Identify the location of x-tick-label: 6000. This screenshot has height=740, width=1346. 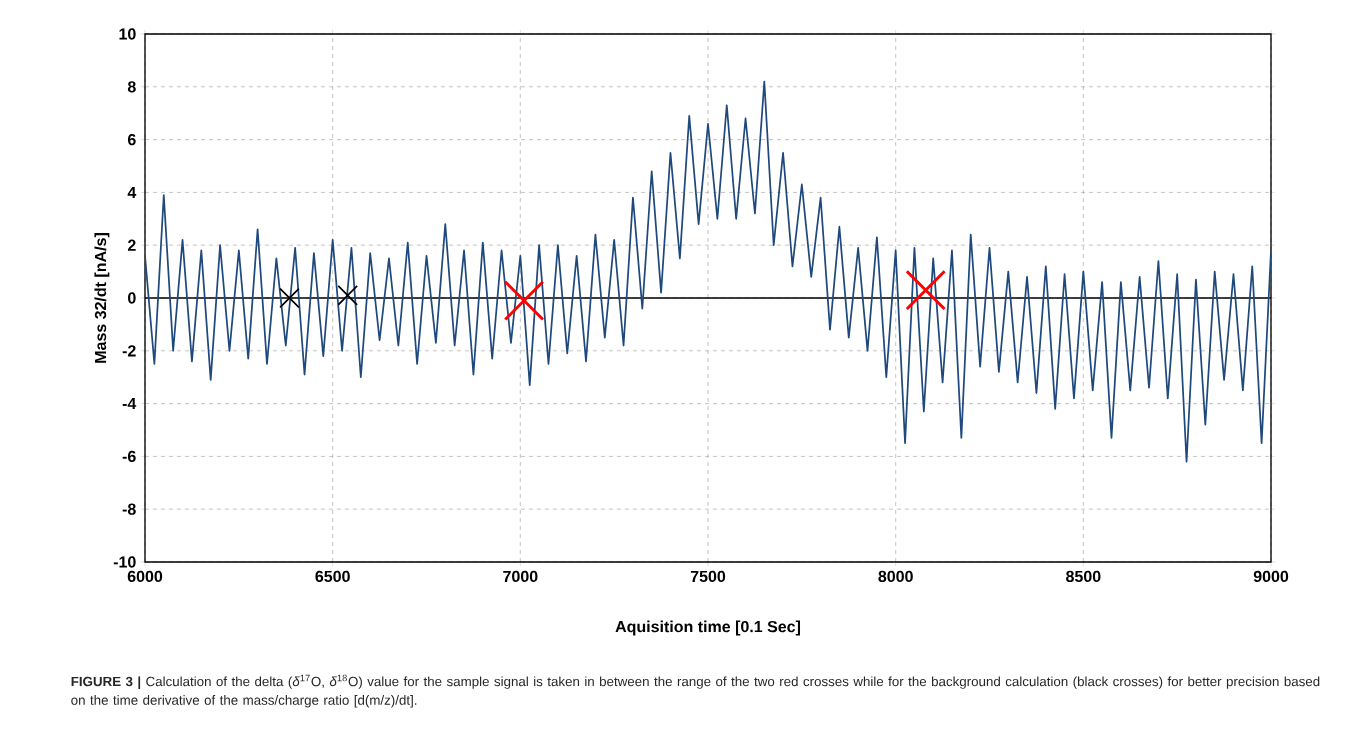
(145, 576).